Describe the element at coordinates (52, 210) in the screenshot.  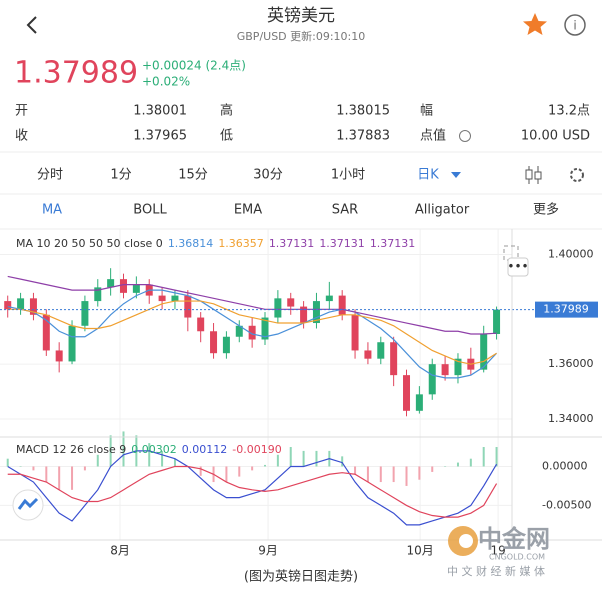
I see `indicator-tab: MA` at that location.